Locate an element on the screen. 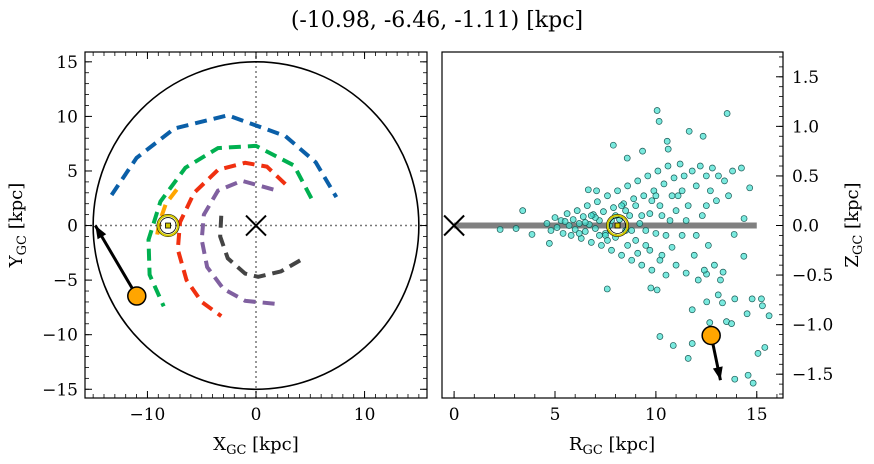 The width and height of the screenshot is (874, 464). left-ylabel: YGC [kpc] is located at coordinates (18, 226).